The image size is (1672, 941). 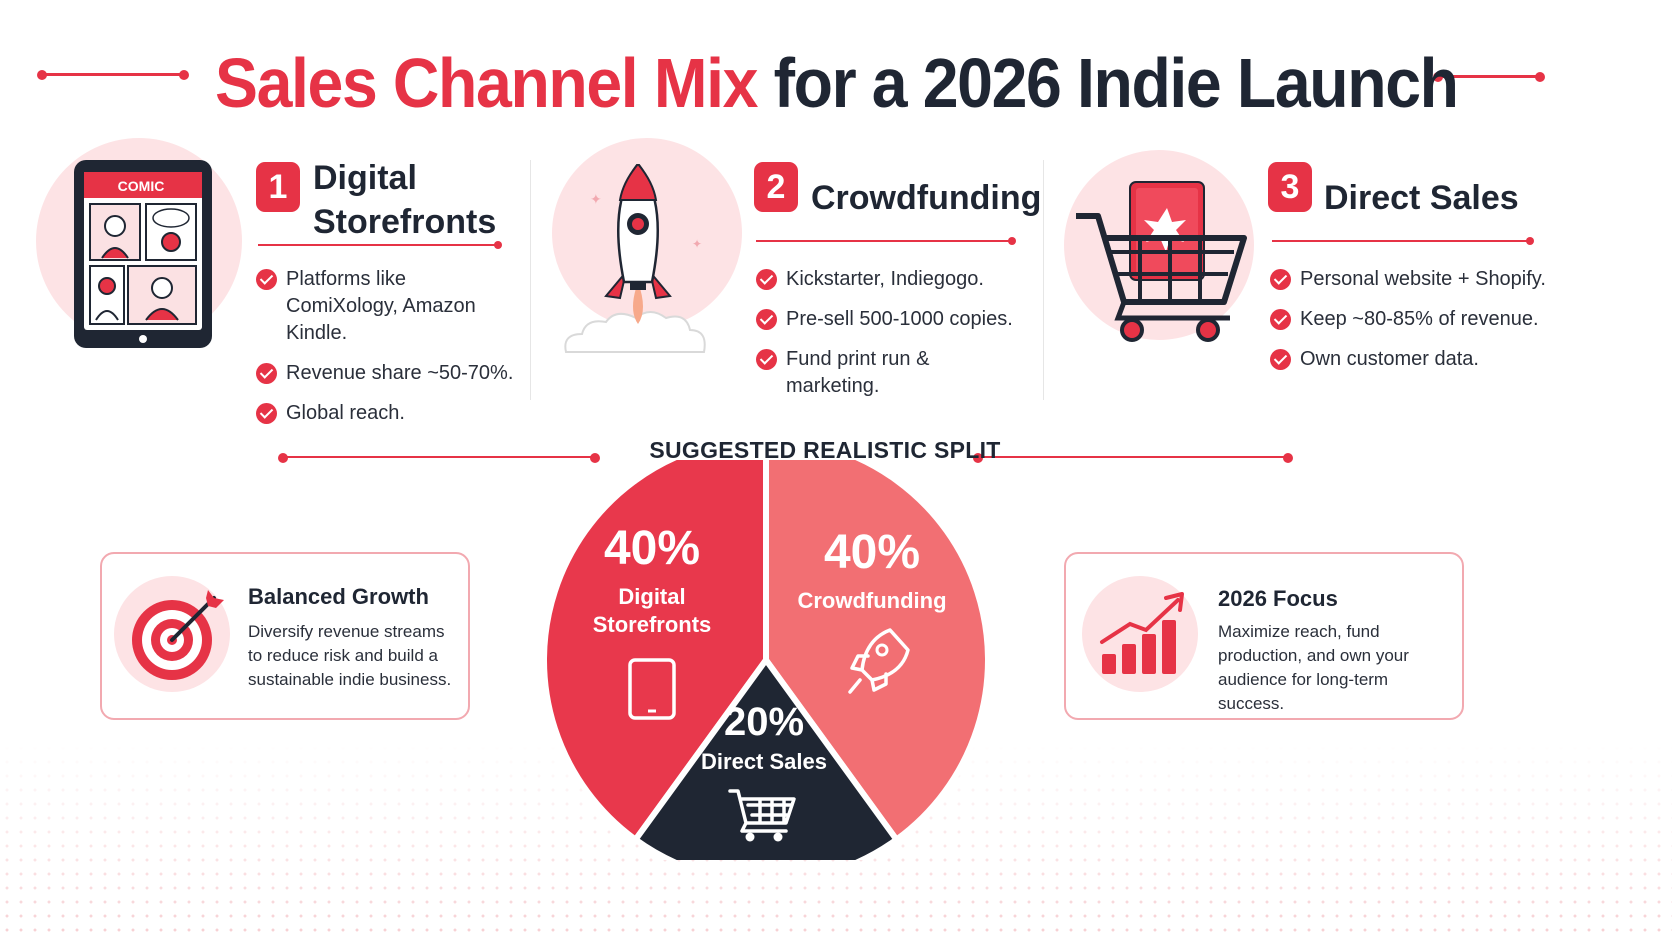 What do you see at coordinates (899, 319) in the screenshot?
I see `bullet-text-line: Pre-sell 500-1000 copies.` at bounding box center [899, 319].